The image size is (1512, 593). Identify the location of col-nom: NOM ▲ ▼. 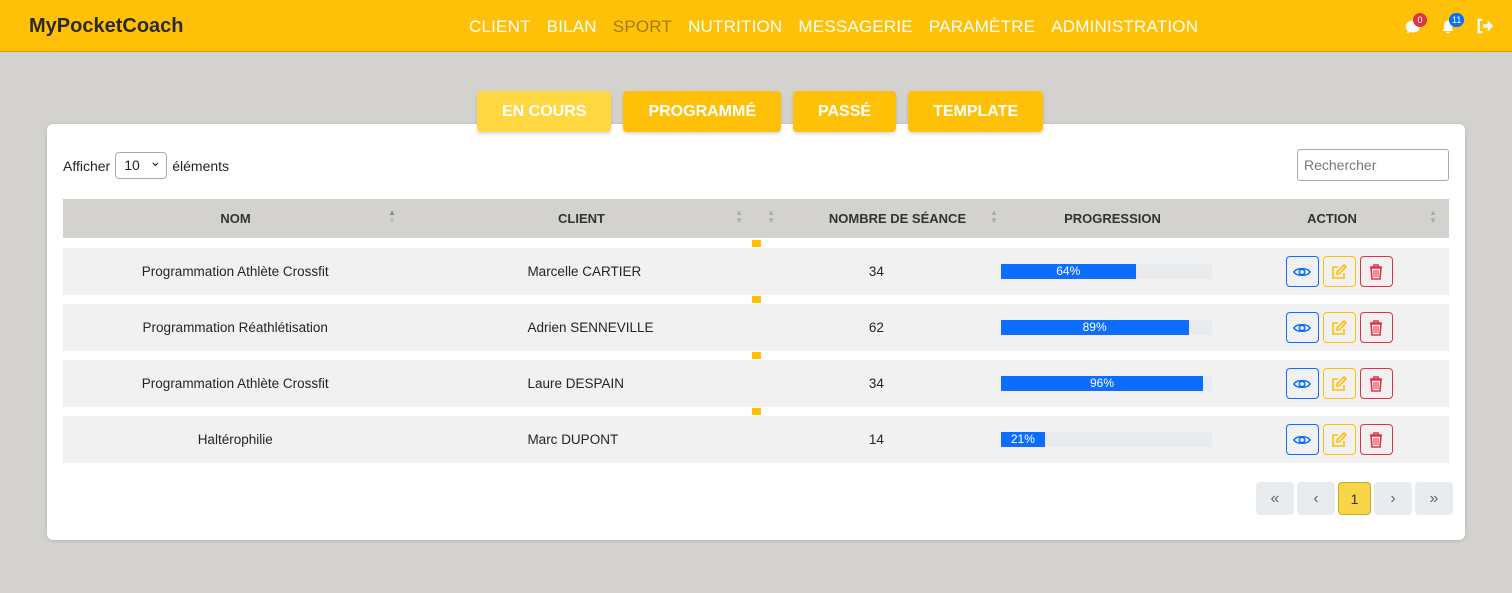
(235, 218).